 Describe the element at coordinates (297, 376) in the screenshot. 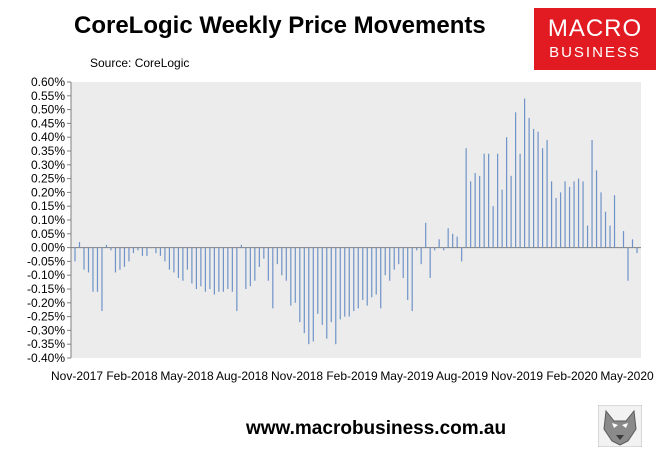

I see `x-tick-label: Nov-2018` at that location.